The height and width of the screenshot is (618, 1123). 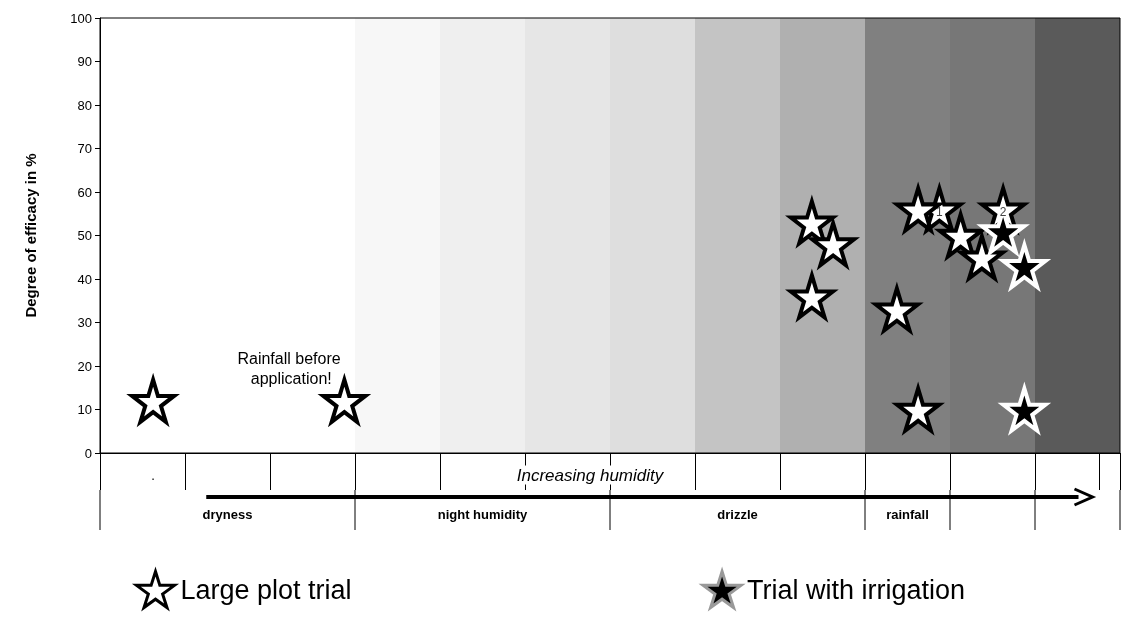 I want to click on y-tick-label: 0, so click(x=88, y=453).